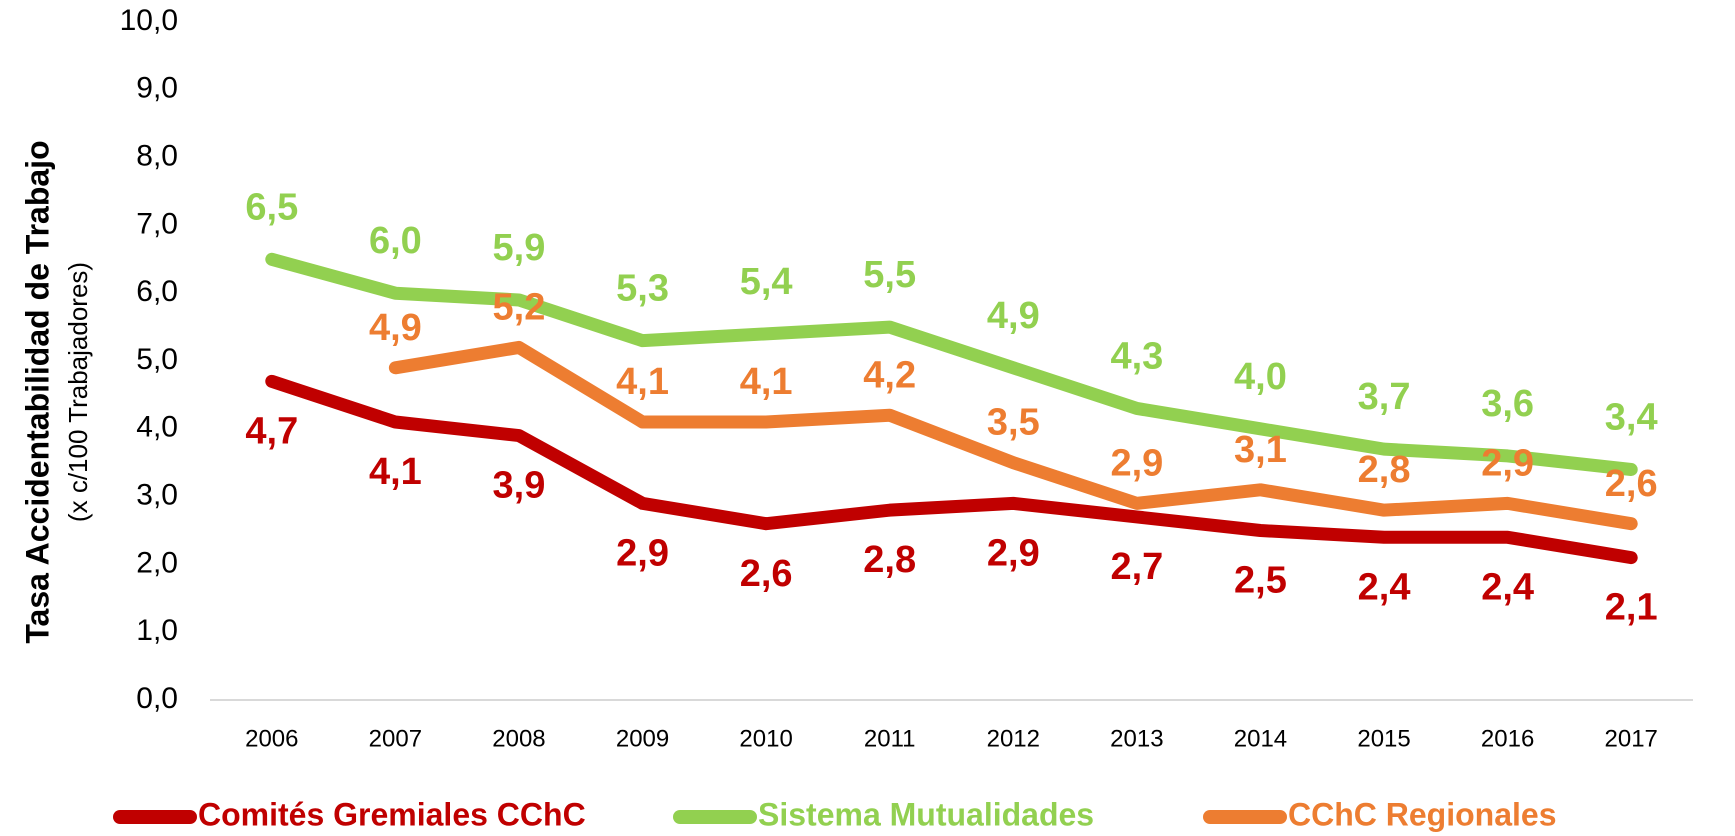  What do you see at coordinates (1013, 738) in the screenshot?
I see `x-tick-label: 2012` at bounding box center [1013, 738].